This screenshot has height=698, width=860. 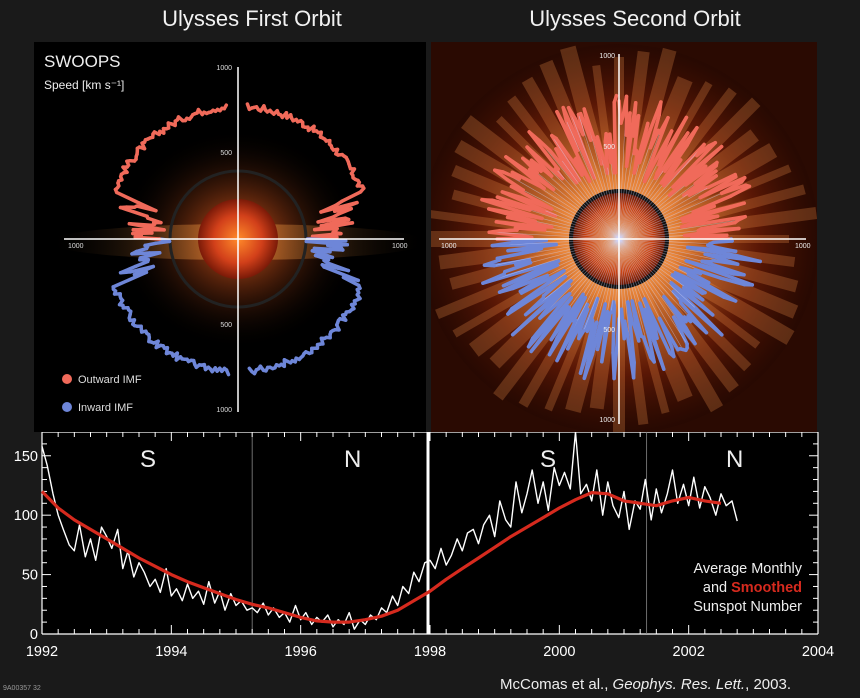 I want to click on region-label-north-1: N, so click(x=353, y=459).